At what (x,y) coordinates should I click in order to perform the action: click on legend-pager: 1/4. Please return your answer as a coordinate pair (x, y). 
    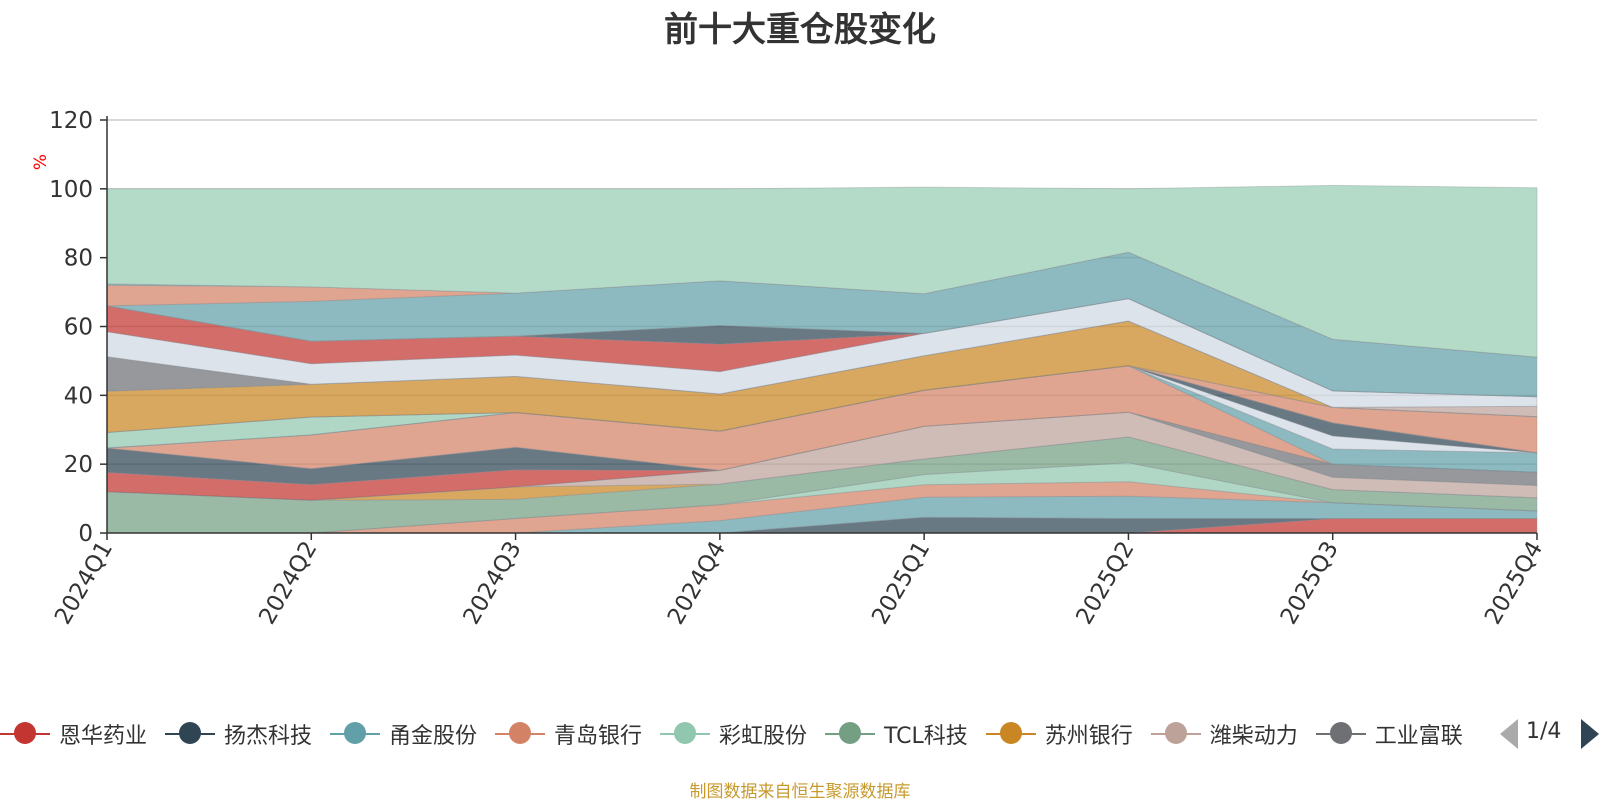
    Looking at the image, I should click on (1548, 734).